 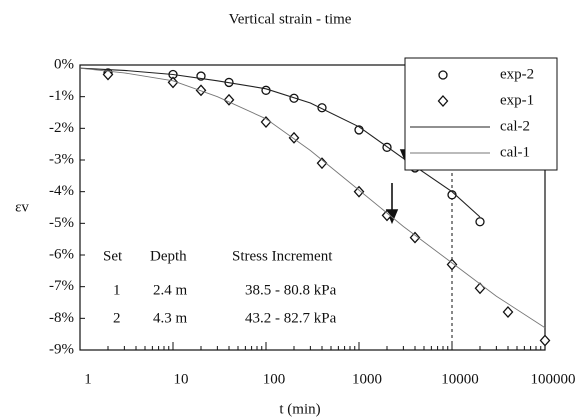 I want to click on y-tick-label: 0%, so click(x=64, y=64).